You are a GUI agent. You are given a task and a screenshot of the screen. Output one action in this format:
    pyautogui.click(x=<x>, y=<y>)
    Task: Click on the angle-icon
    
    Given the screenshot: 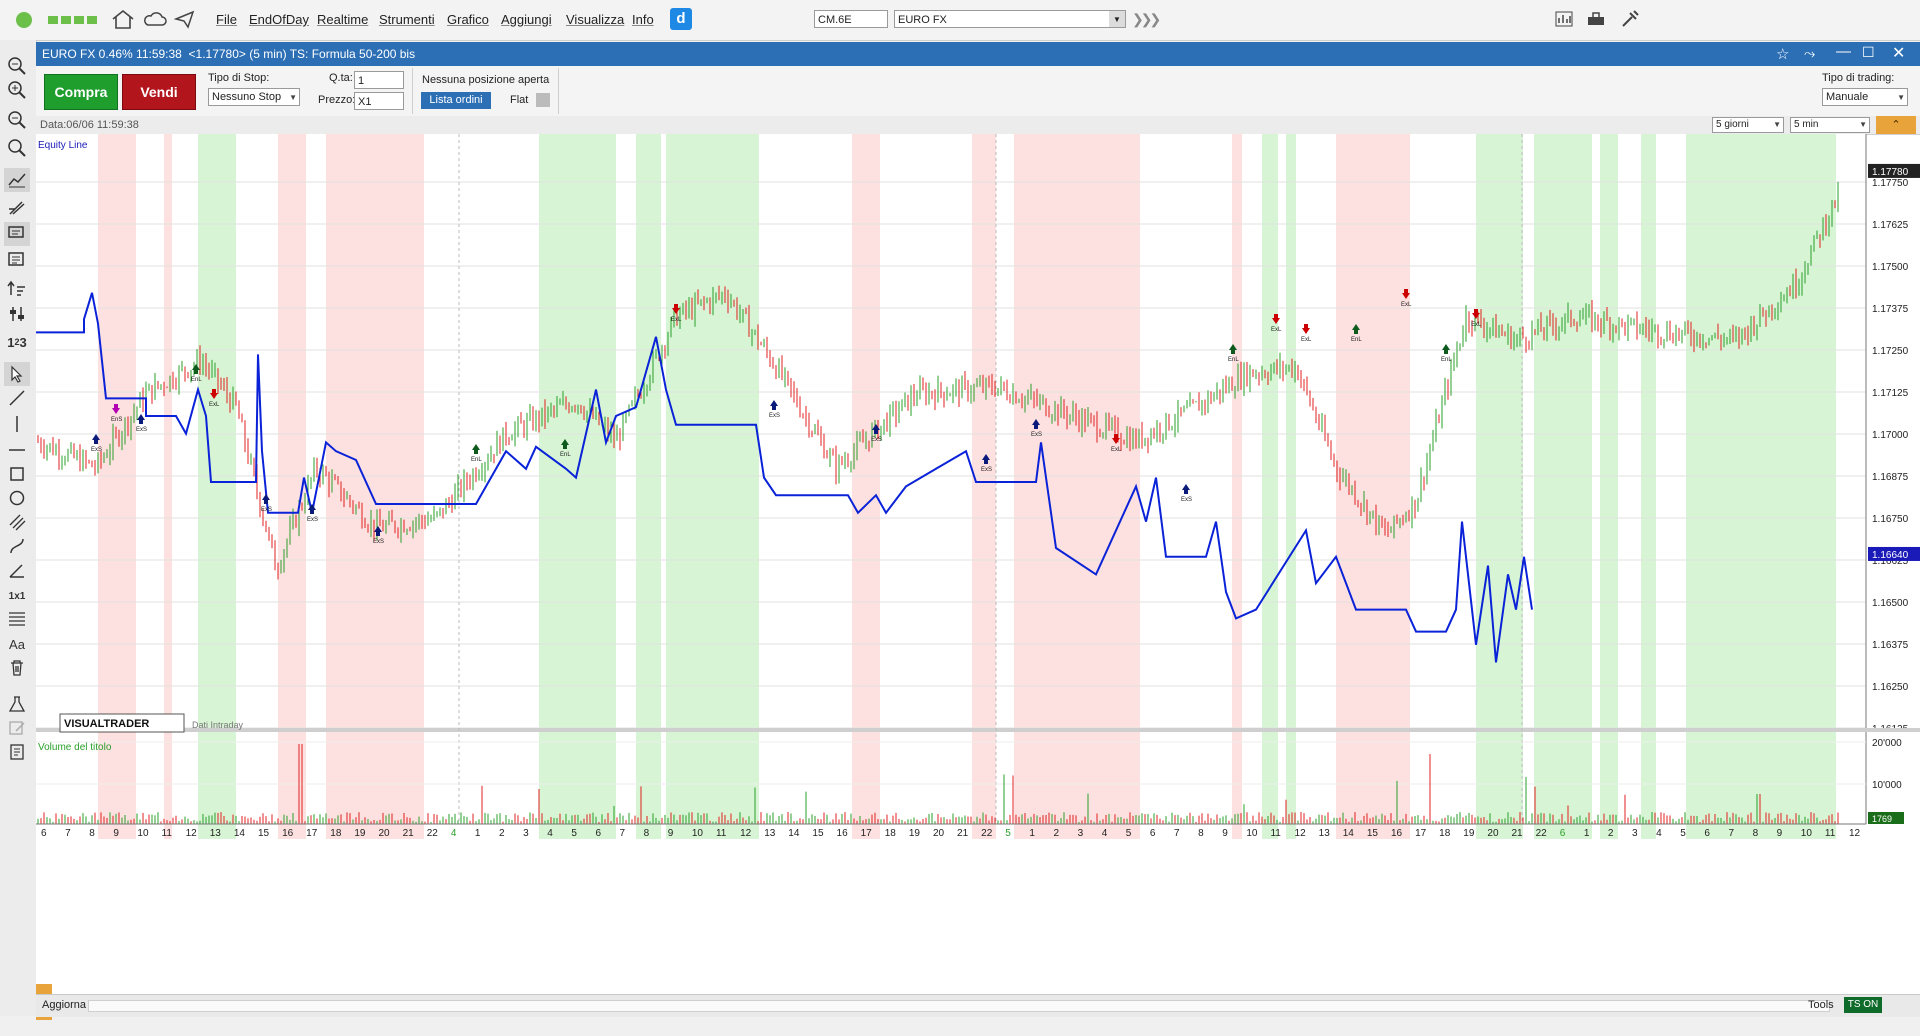 What is the action you would take?
    pyautogui.click(x=17, y=570)
    